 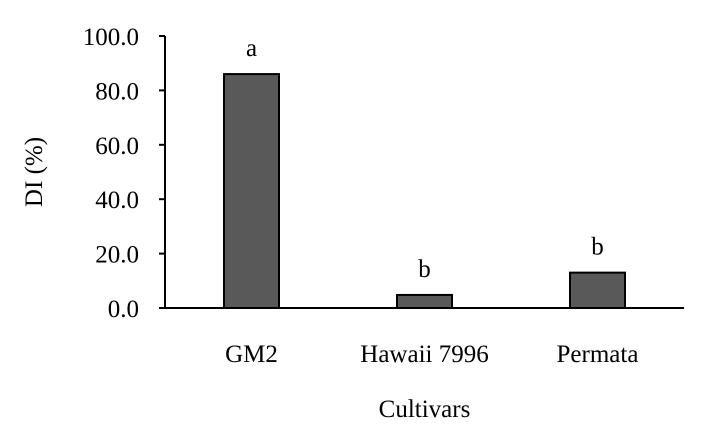 What do you see at coordinates (34, 172) in the screenshot?
I see `y-axis-title: DI (%)` at bounding box center [34, 172].